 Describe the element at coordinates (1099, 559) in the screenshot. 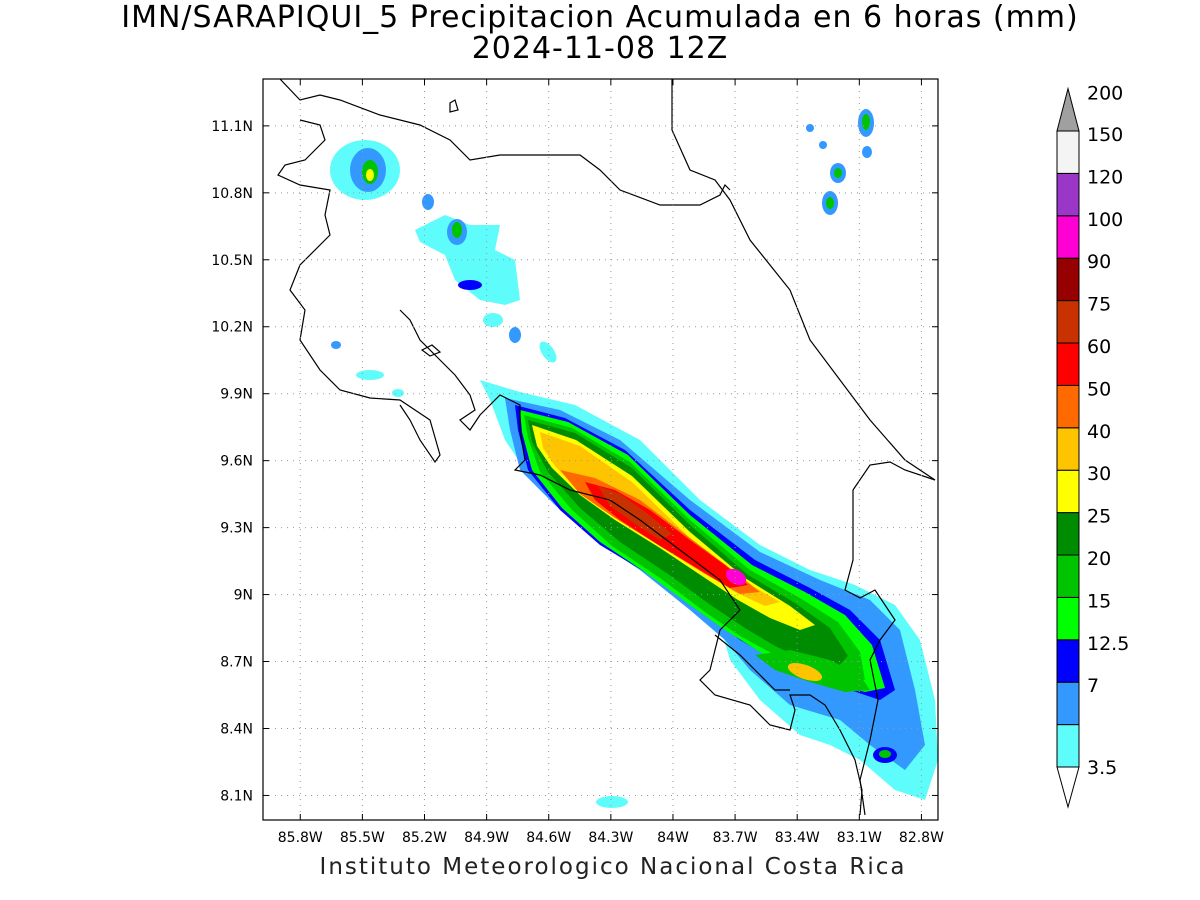

I see `colorbar-label: 20` at that location.